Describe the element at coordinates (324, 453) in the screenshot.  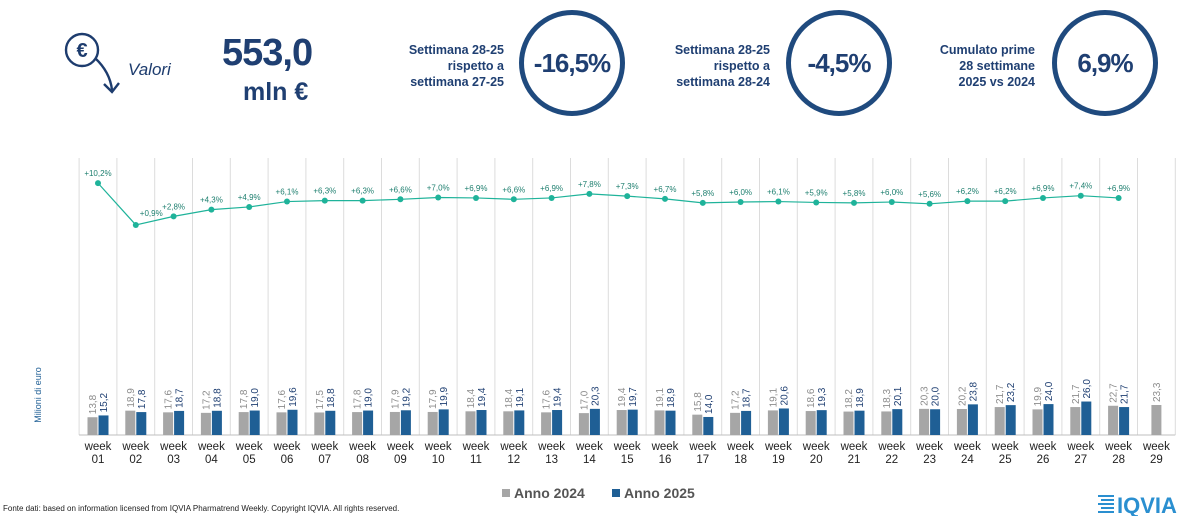
I see `x-tick-label: week 07` at that location.